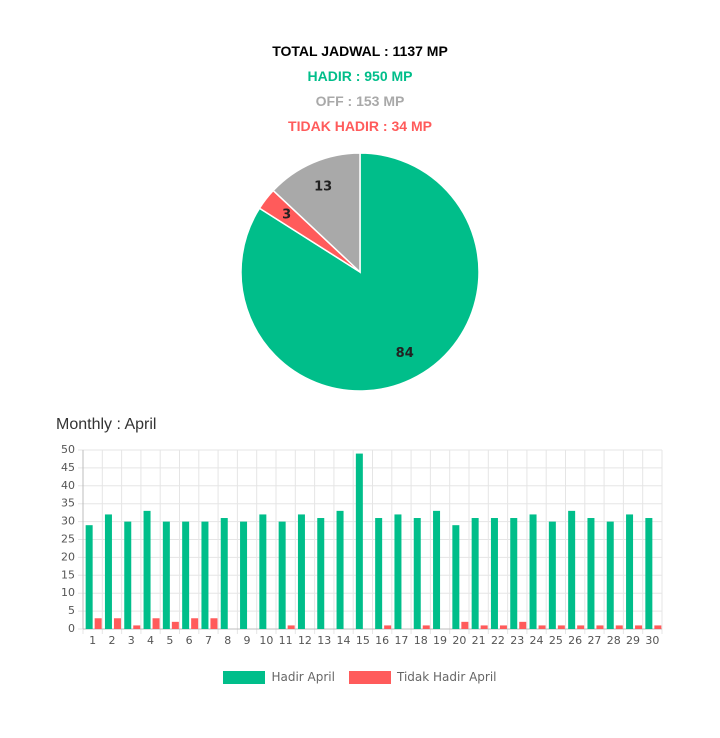 Image resolution: width=720 pixels, height=738 pixels. I want to click on x-tick-label: 24, so click(537, 640).